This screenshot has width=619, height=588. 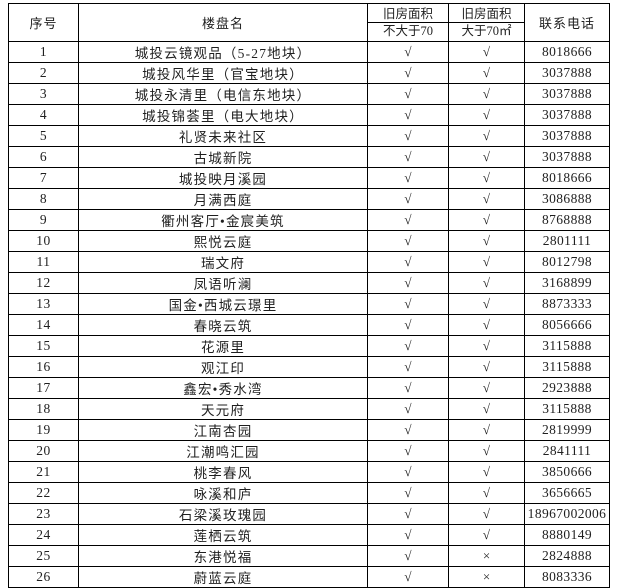 I want to click on cell-property-name: 衢州客厅•金宸美筑, so click(x=223, y=220).